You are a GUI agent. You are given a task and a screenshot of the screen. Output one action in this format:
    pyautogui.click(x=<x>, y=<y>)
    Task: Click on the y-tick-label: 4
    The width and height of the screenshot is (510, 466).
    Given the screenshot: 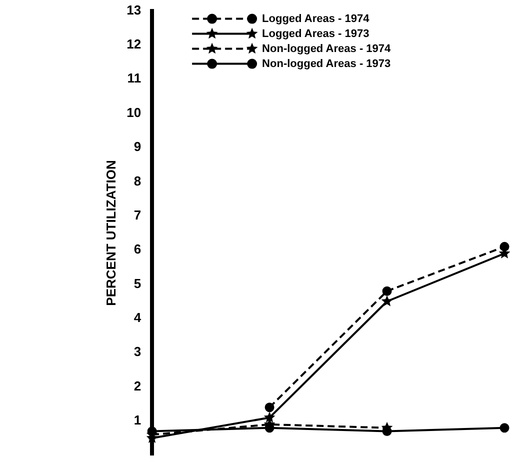 What is the action you would take?
    pyautogui.click(x=138, y=318)
    